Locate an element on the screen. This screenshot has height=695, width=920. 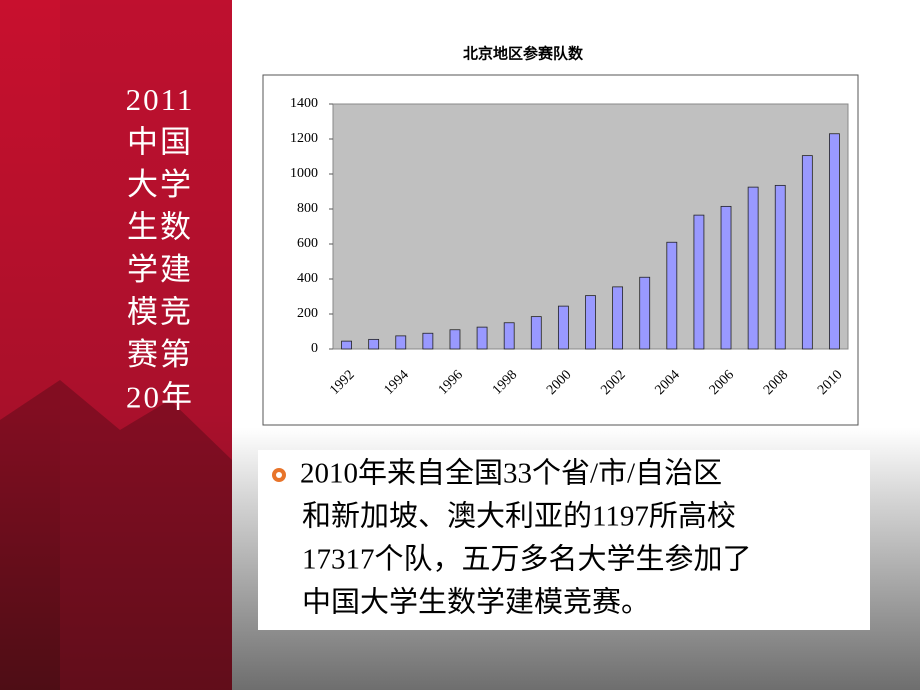
chart-title: 北京地区参赛队数 is located at coordinates (523, 53).